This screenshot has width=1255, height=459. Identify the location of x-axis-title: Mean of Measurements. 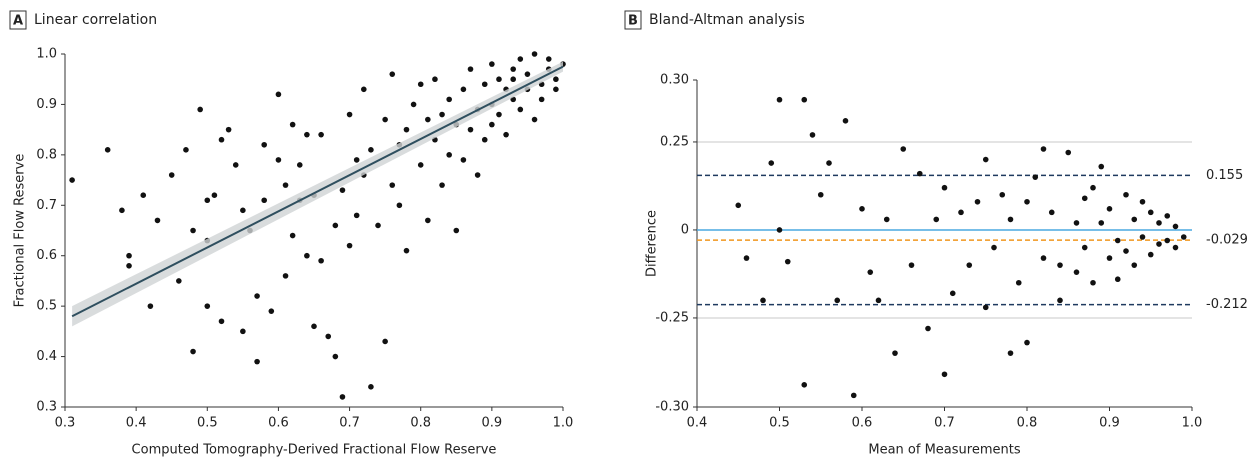
(944, 450).